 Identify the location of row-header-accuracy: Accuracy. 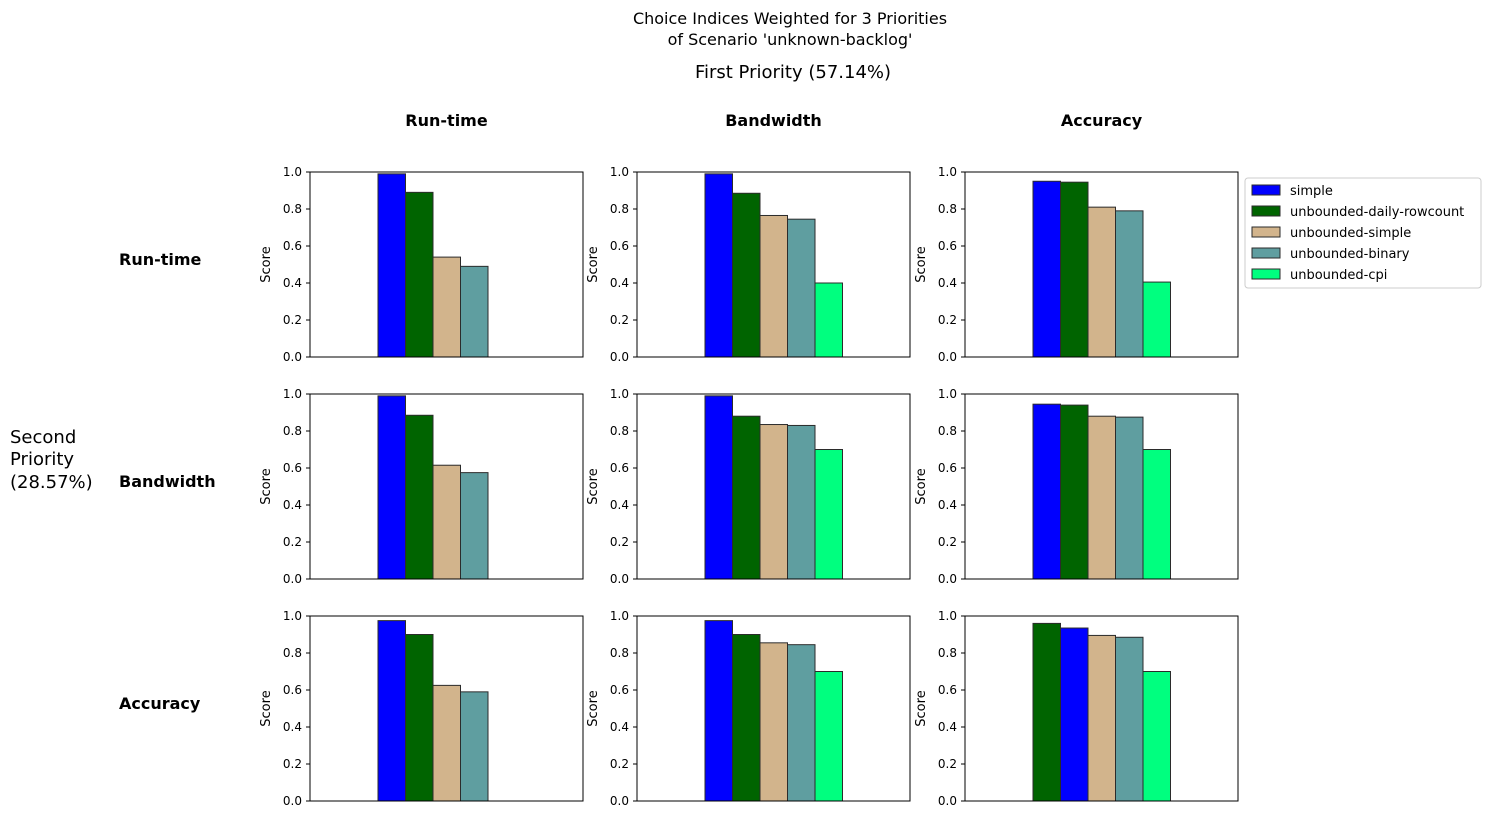
(160, 703).